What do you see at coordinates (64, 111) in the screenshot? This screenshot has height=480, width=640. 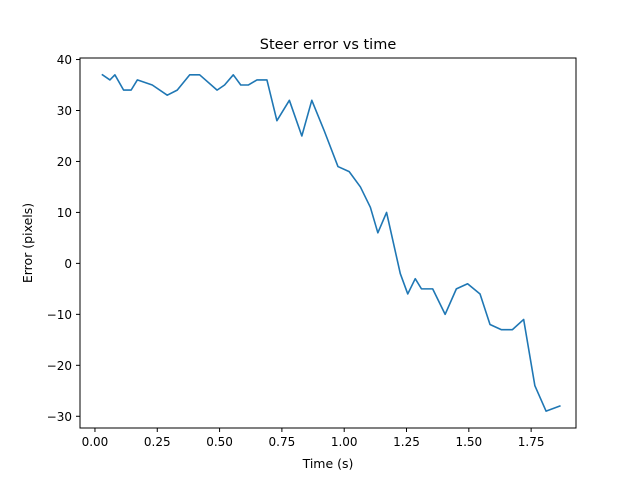 I see `y-tick-label: 30` at bounding box center [64, 111].